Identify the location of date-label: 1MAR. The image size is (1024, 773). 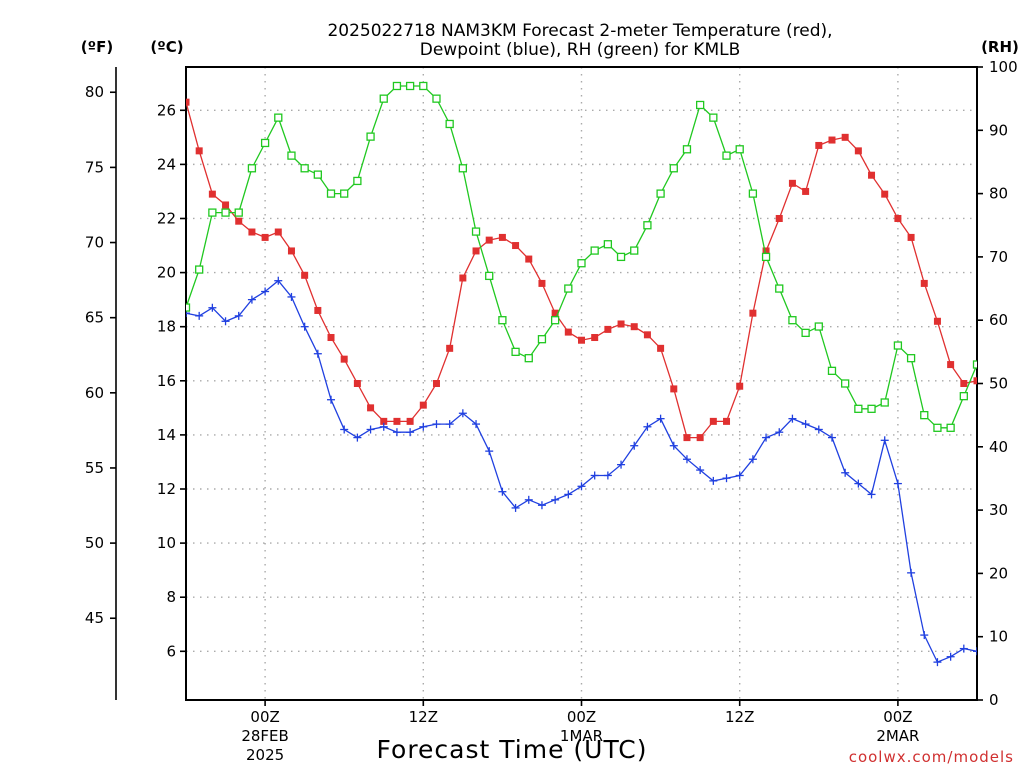
(581, 736).